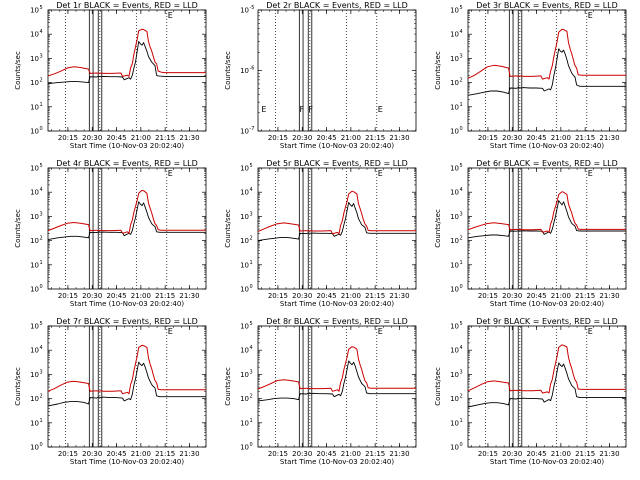 The height and width of the screenshot is (480, 640). Describe the element at coordinates (337, 321) in the screenshot. I see `panel-title: Det 8r BLACK = Events, RED = LLD` at that location.